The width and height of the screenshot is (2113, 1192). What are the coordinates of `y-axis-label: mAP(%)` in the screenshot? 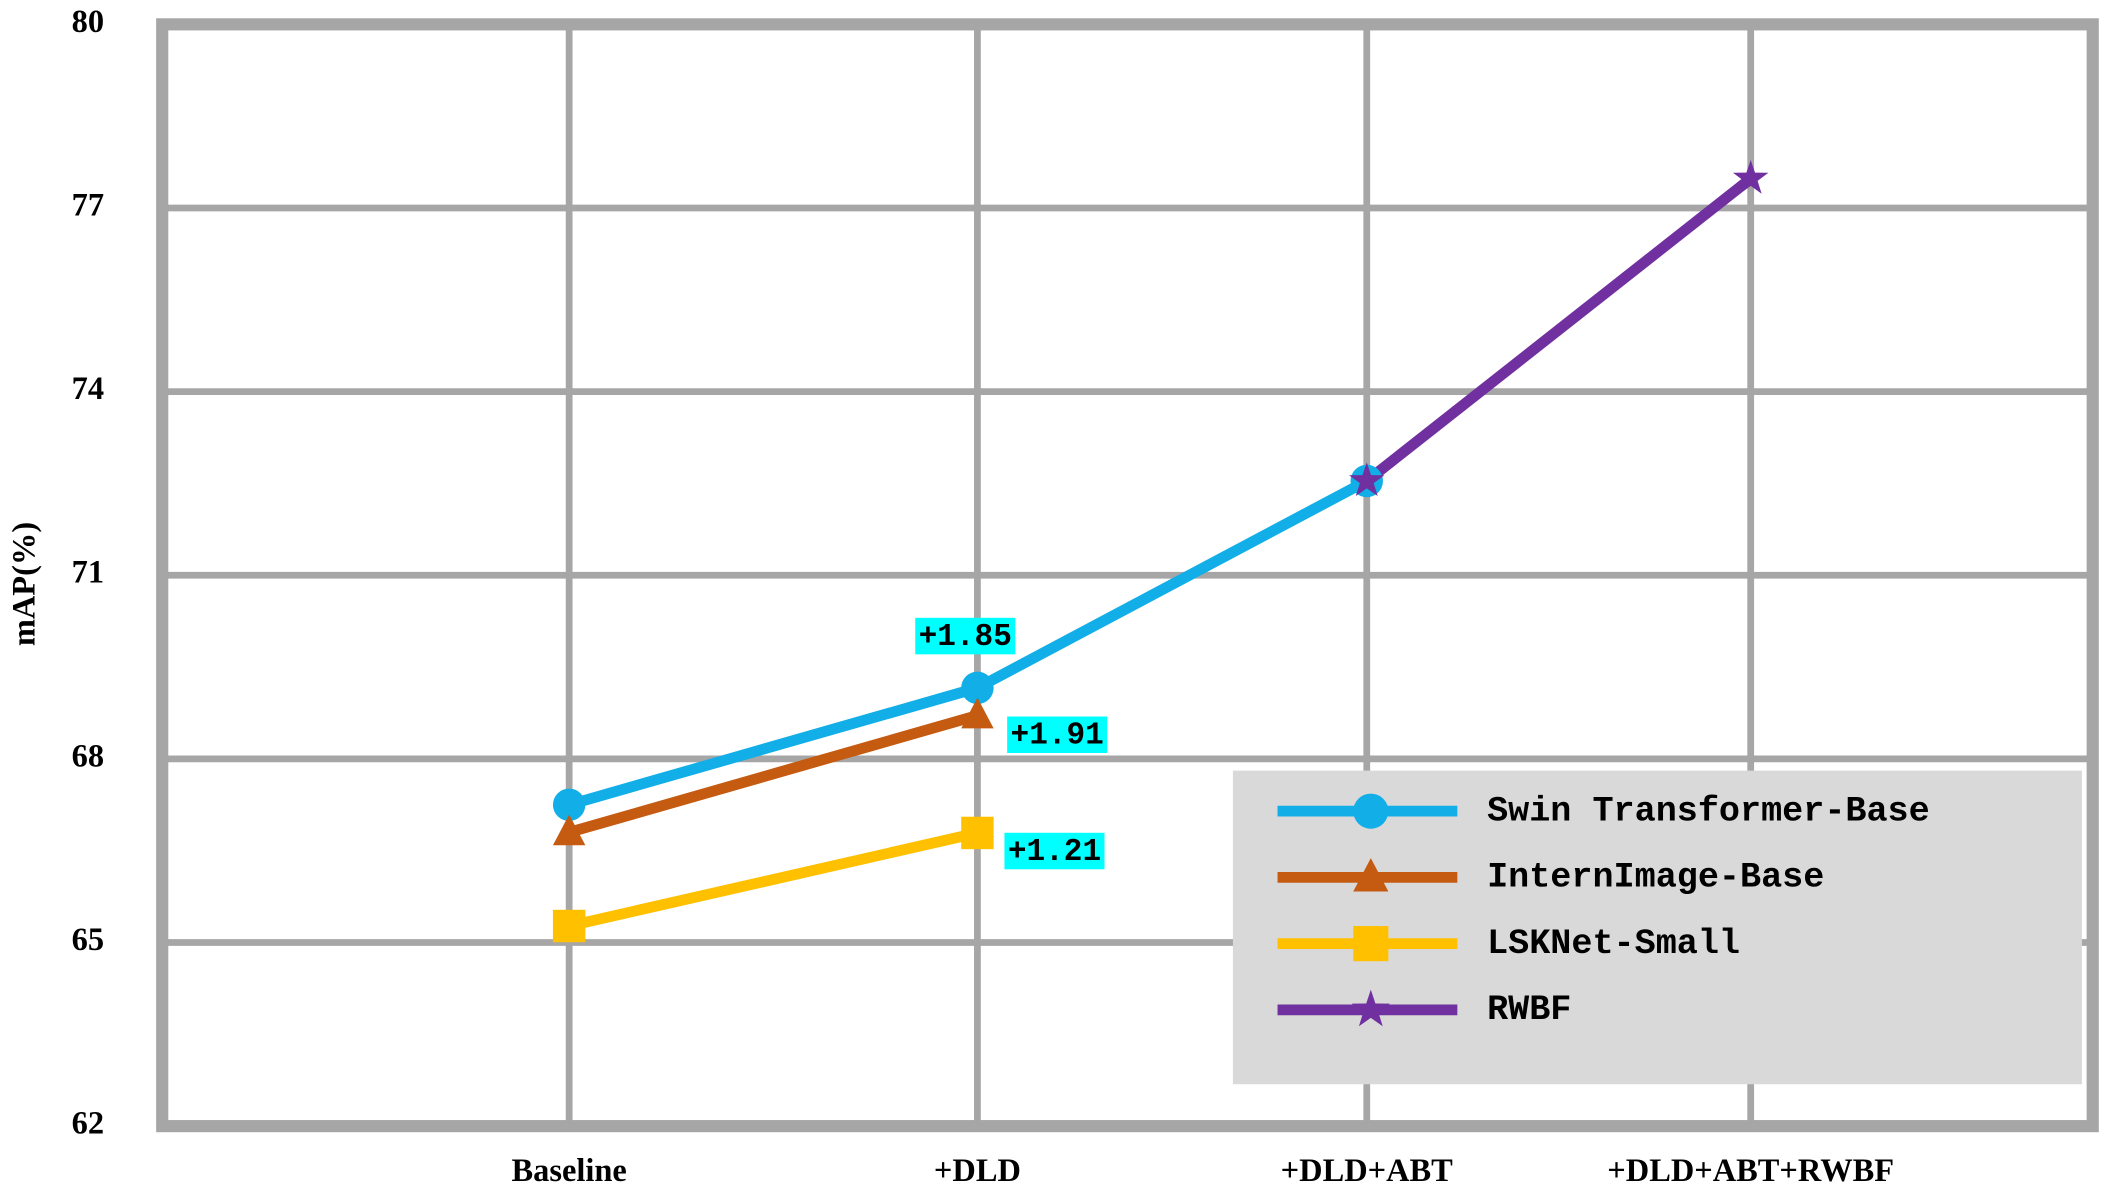 It's located at (24, 584).